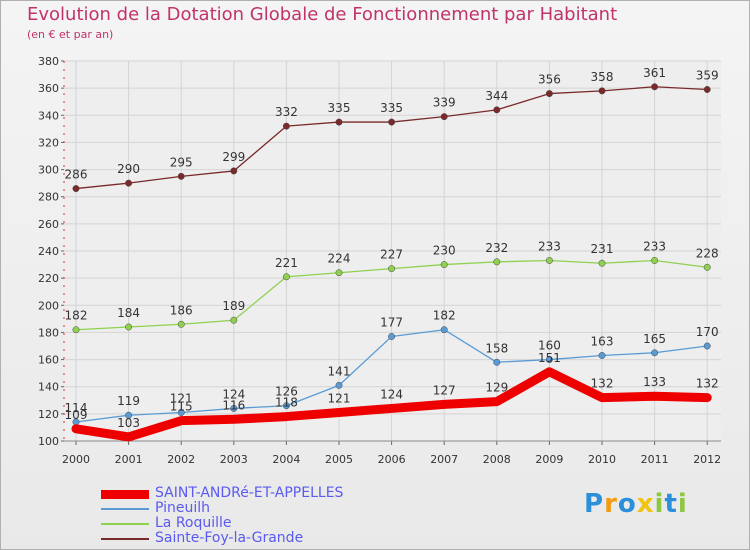  What do you see at coordinates (602, 384) in the screenshot?
I see `data-label: 132` at bounding box center [602, 384].